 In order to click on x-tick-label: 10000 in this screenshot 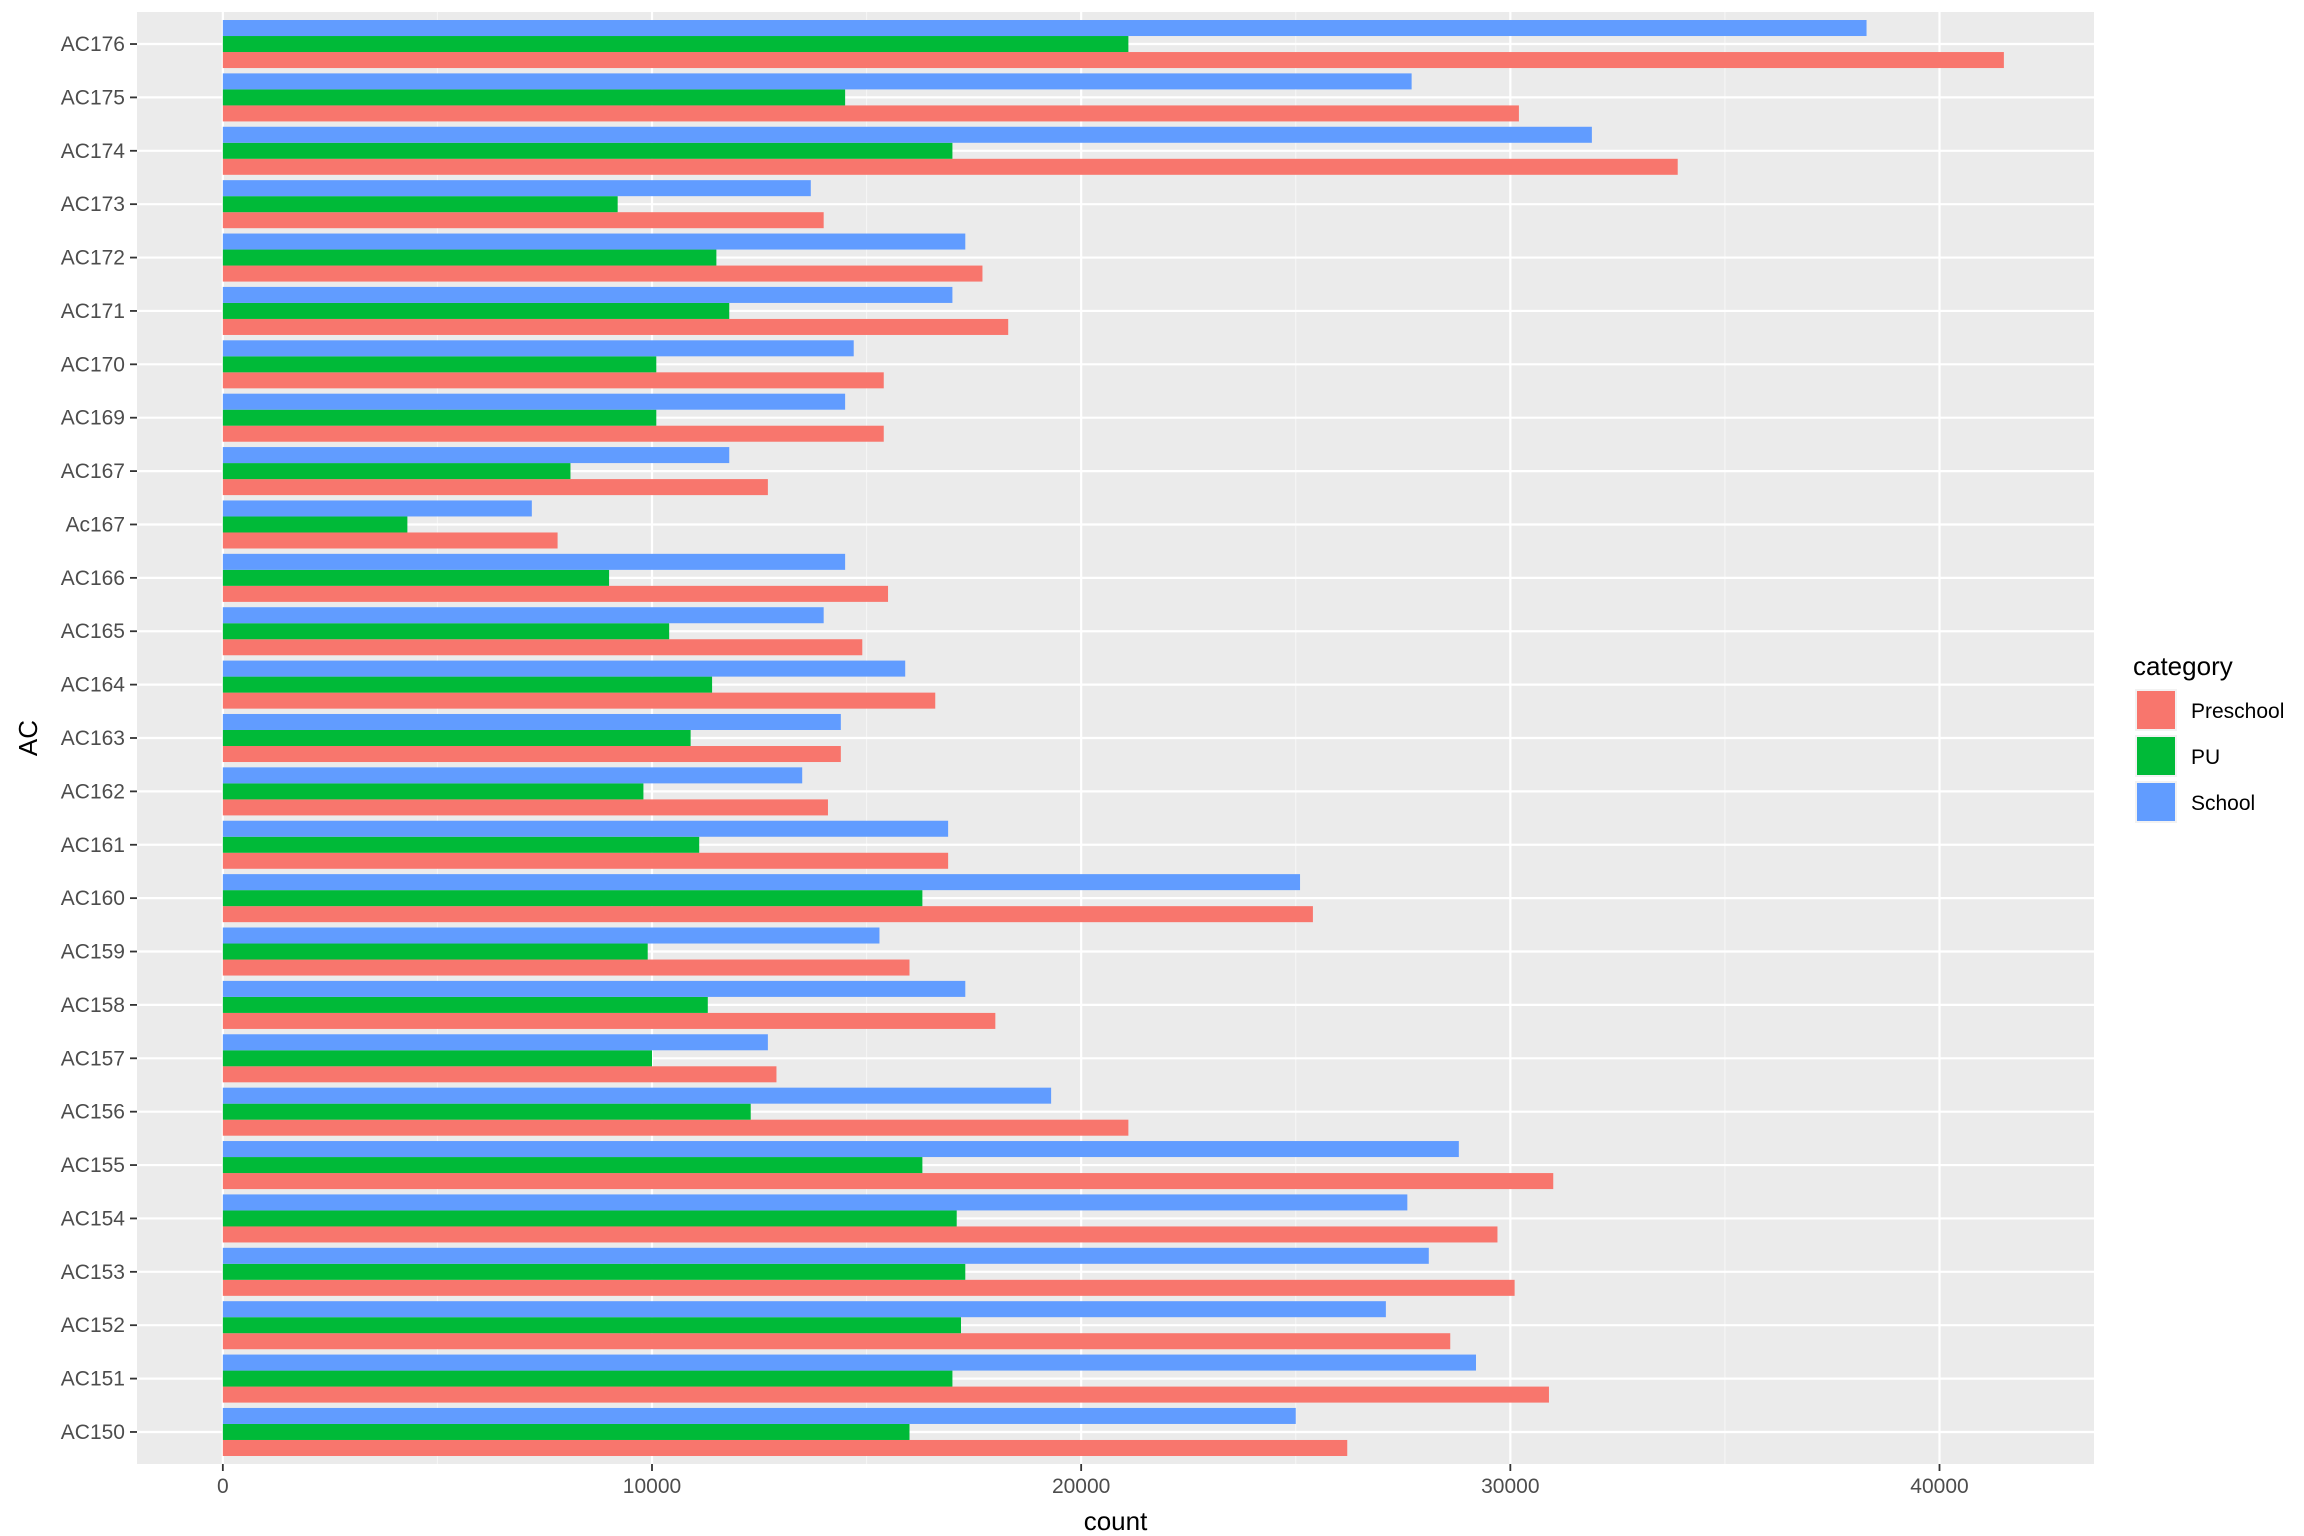, I will do `click(652, 1486)`.